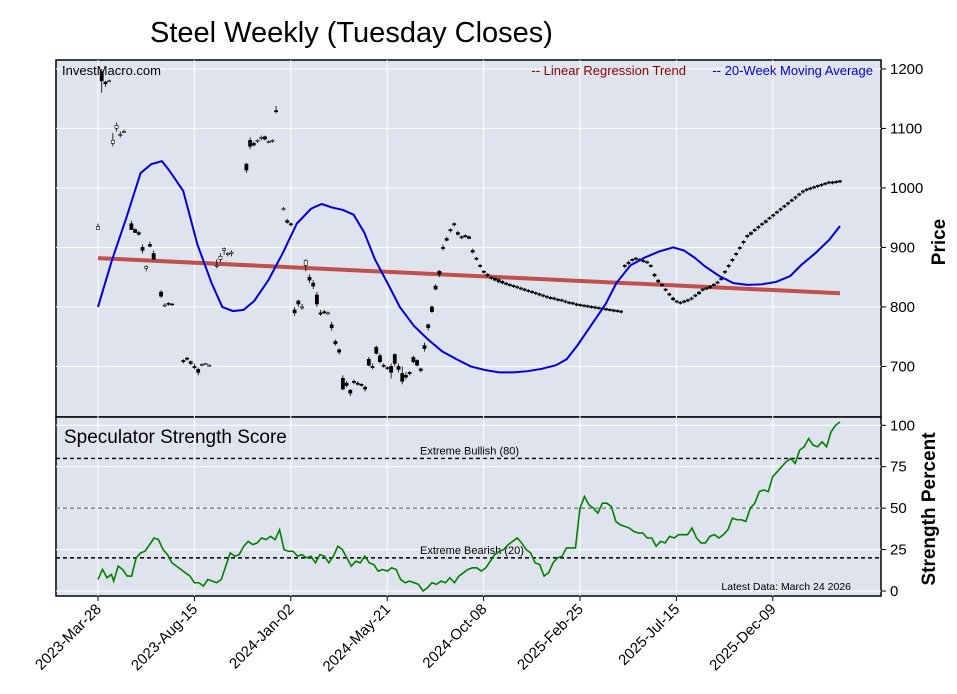  What do you see at coordinates (902, 218) in the screenshot?
I see `price-y-axis: 700 800 900 1000 1100 1200` at bounding box center [902, 218].